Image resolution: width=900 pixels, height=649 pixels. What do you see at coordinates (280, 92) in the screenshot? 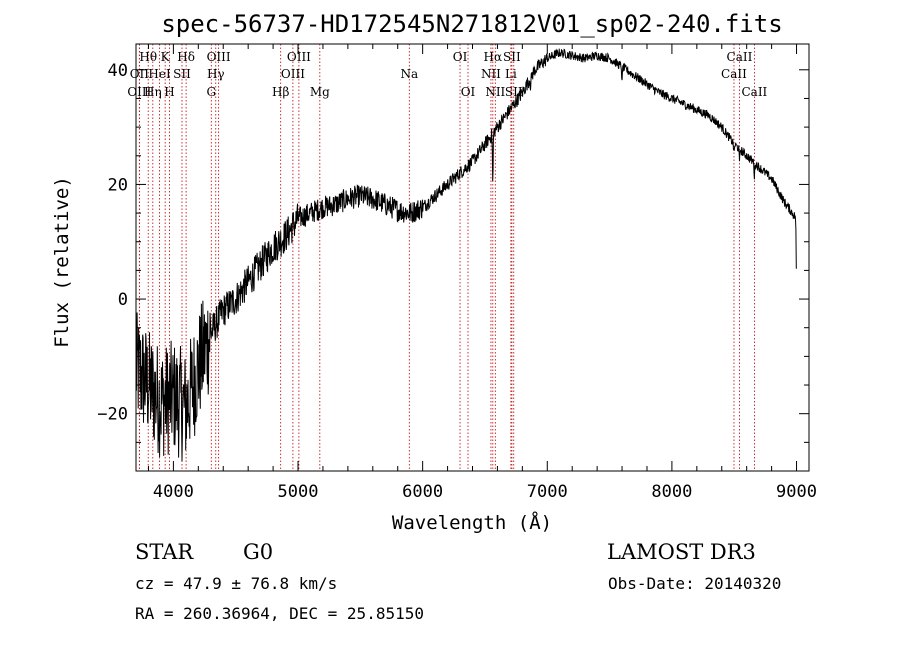
I see `line-marker-label: Hβ` at bounding box center [280, 92].